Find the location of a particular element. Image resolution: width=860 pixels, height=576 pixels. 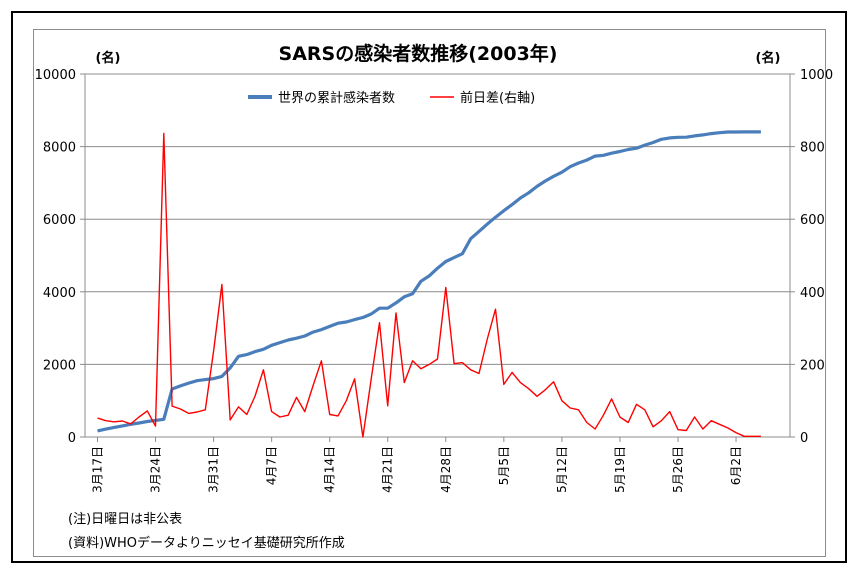

y-tick-label-right: 0 is located at coordinates (804, 438).